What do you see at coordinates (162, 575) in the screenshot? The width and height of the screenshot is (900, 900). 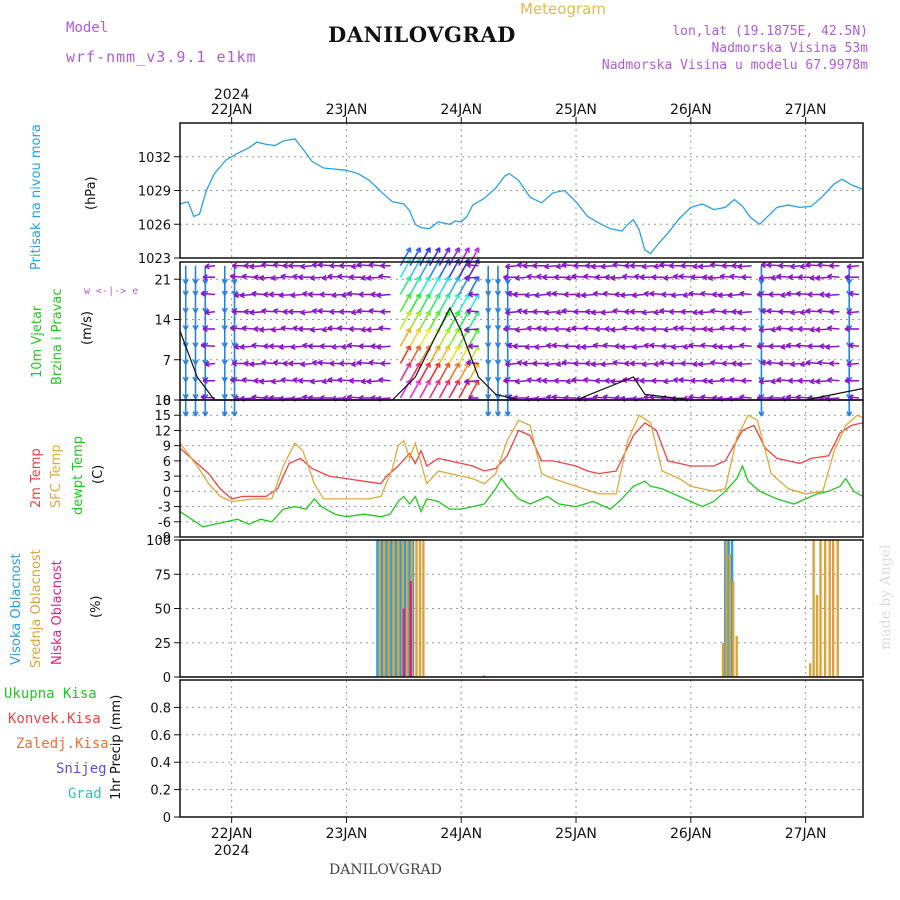 I see `cloud-ytick-label: 75` at bounding box center [162, 575].